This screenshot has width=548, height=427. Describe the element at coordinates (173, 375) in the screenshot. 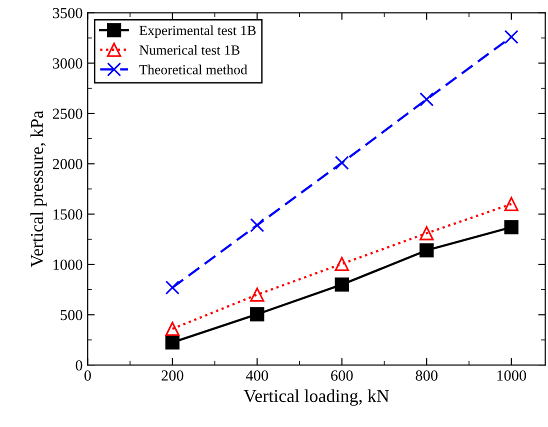

I see `x-tick-label: 200` at that location.